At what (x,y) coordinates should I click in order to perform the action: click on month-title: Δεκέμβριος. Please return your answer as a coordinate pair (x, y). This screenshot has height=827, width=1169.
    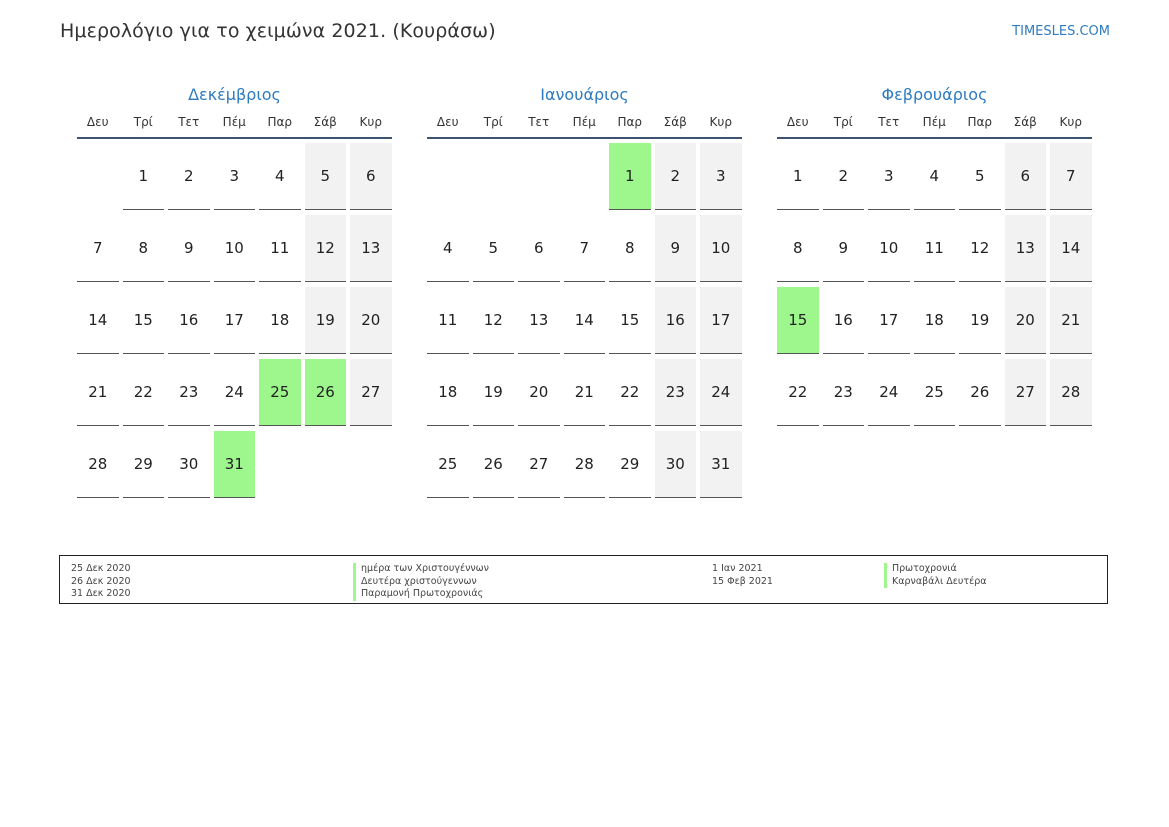
    Looking at the image, I should click on (234, 94).